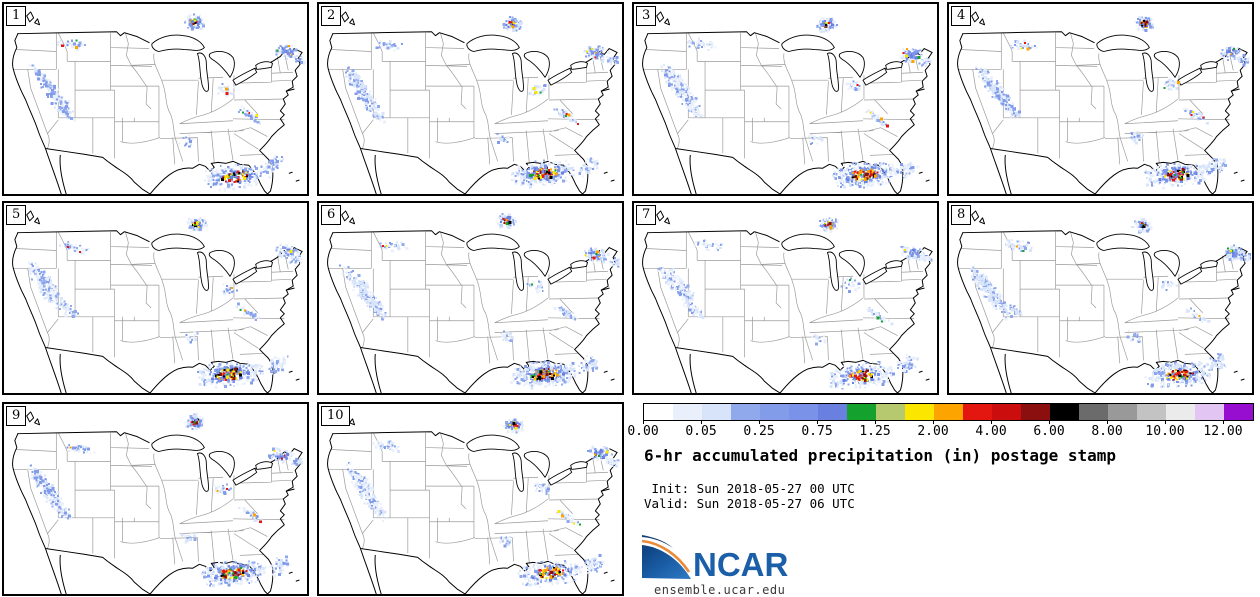 This screenshot has width=1260, height=597. I want to click on member-panel-1: 1, so click(155, 99).